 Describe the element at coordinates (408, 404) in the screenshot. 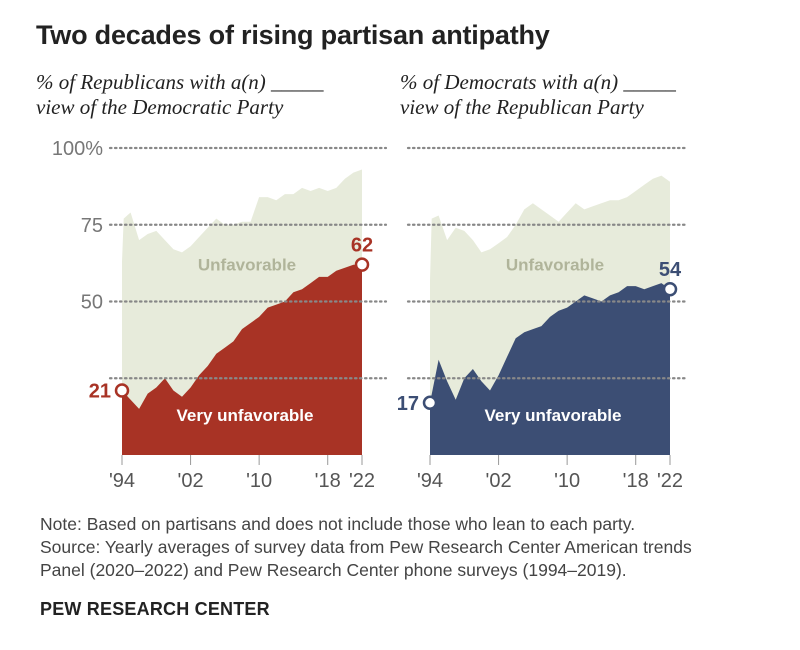

I see `start-value-label: 17` at that location.